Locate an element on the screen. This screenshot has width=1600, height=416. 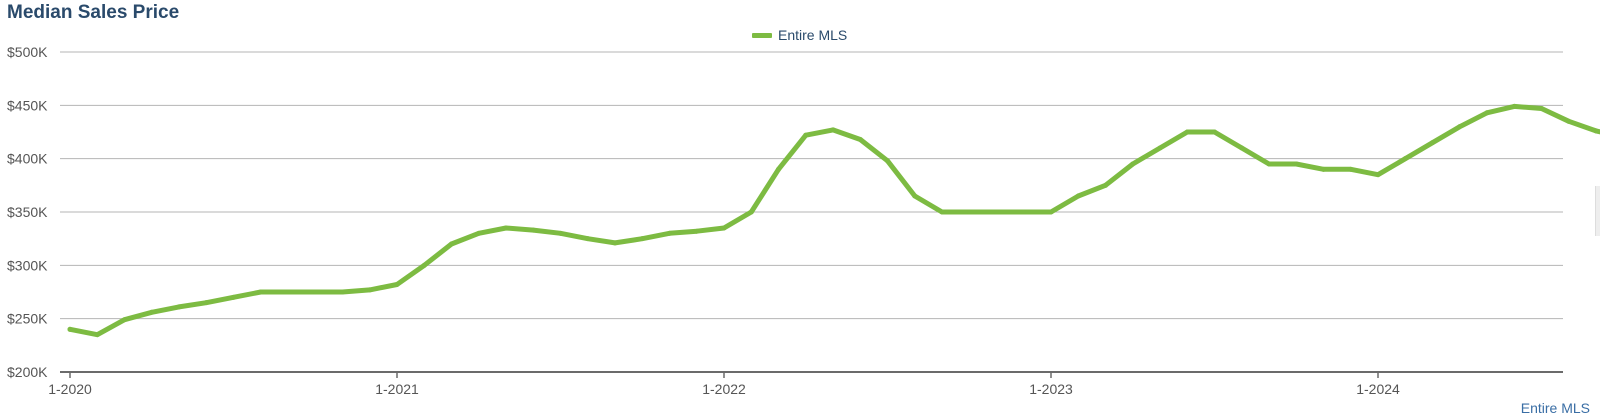
y-tick-label: $500K is located at coordinates (27, 52).